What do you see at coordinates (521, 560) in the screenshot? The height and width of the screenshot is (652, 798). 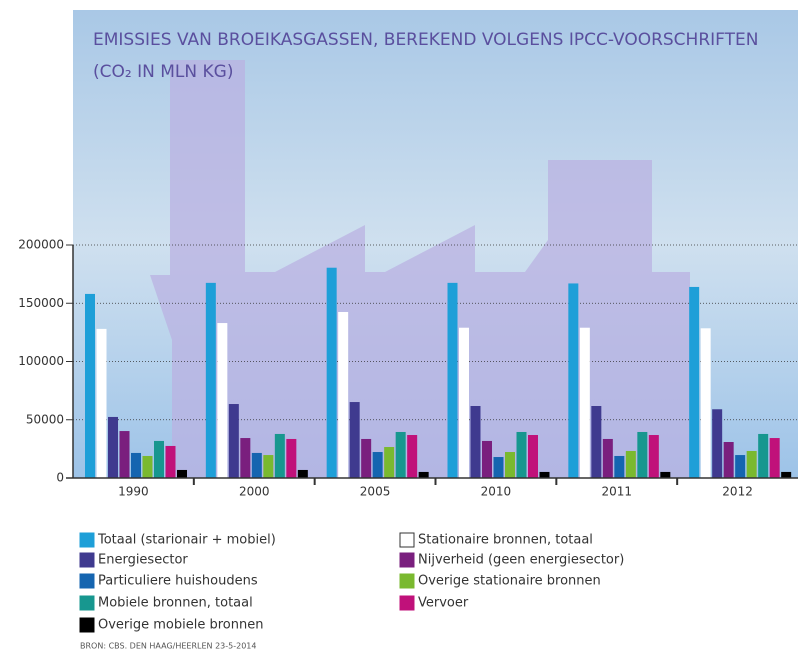 I see `legend-label: Nijverheid (geen energiesector)` at bounding box center [521, 560].